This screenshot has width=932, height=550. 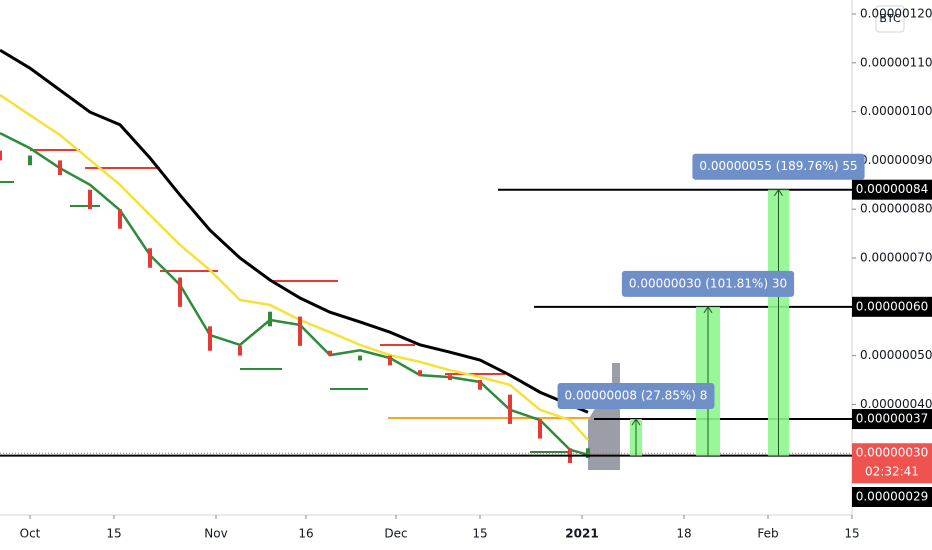 What do you see at coordinates (896, 258) in the screenshot?
I see `y-tick-label: 0.00000070` at bounding box center [896, 258].